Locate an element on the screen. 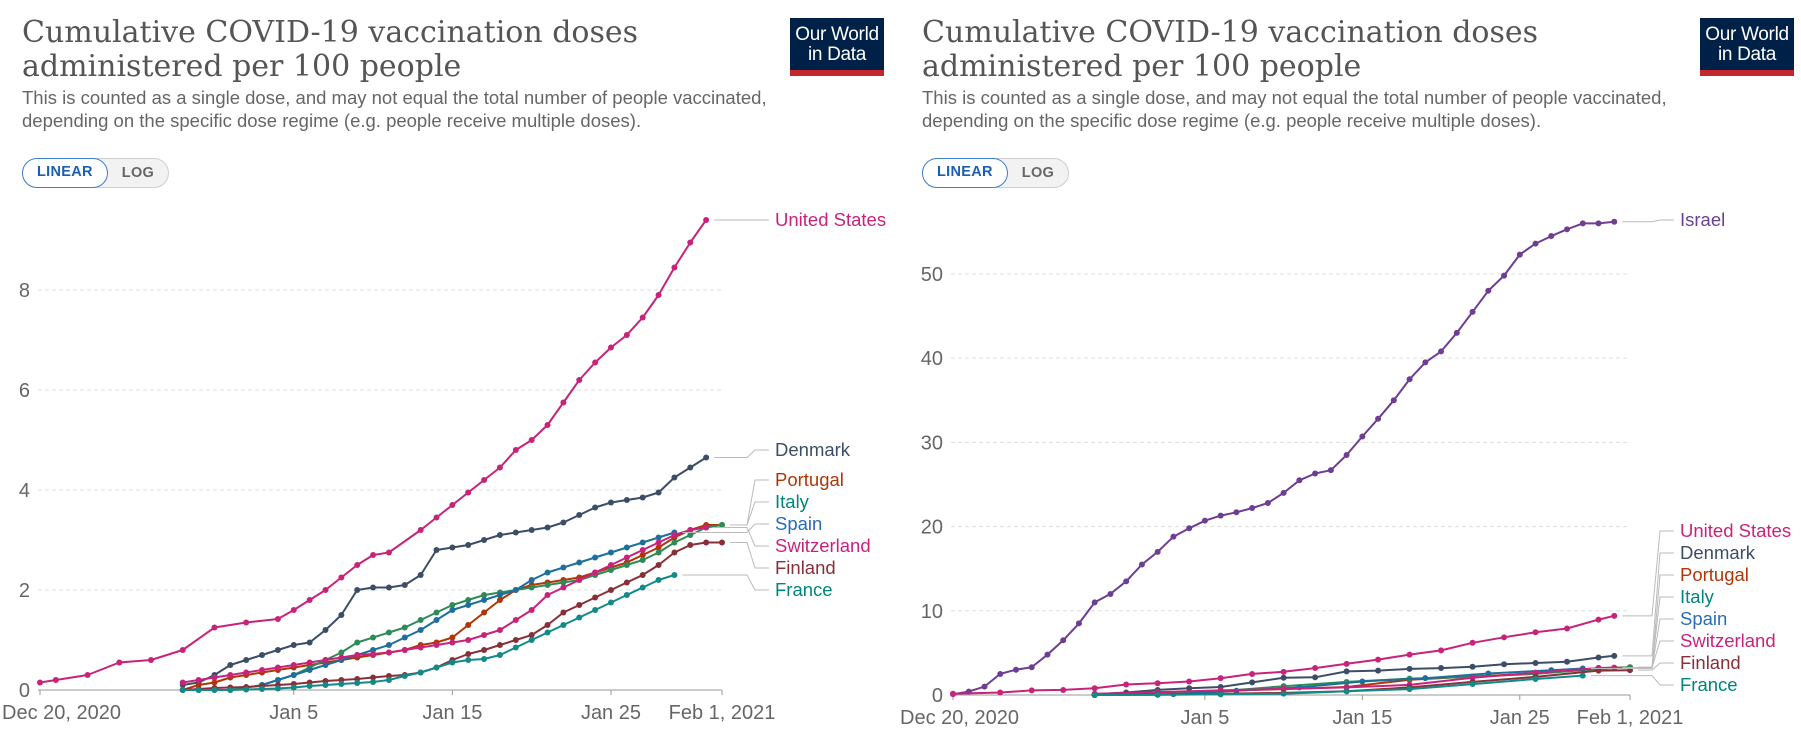 The image size is (1801, 738). y-tick-label: 30 is located at coordinates (932, 443).